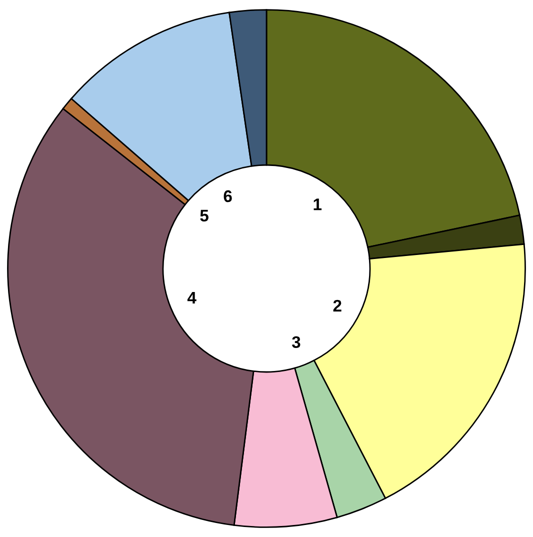 The height and width of the screenshot is (537, 533). What do you see at coordinates (228, 196) in the screenshot?
I see `slice-label: 6` at bounding box center [228, 196].